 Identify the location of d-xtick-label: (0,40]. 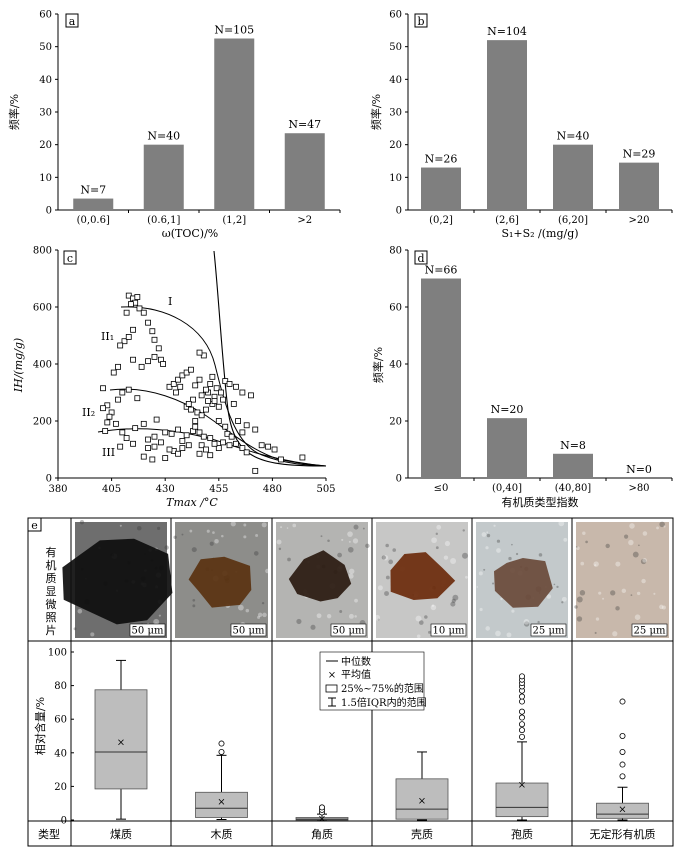
(507, 488).